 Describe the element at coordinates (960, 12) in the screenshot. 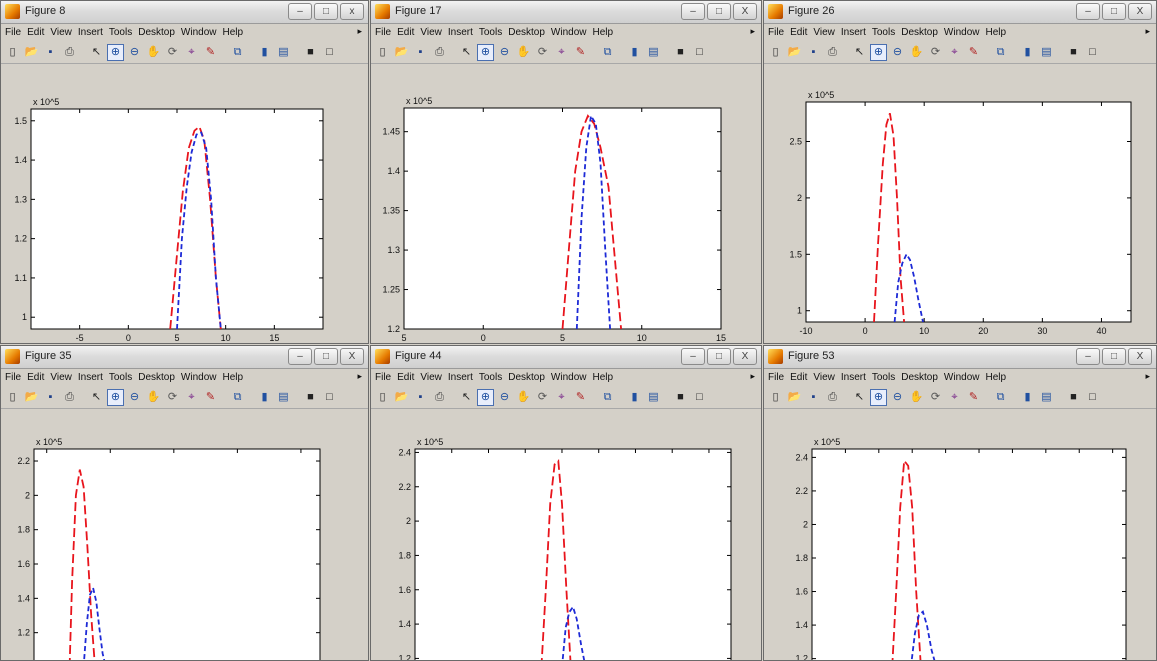

I see `window-title-bar: Figure 26 – □ X` at that location.